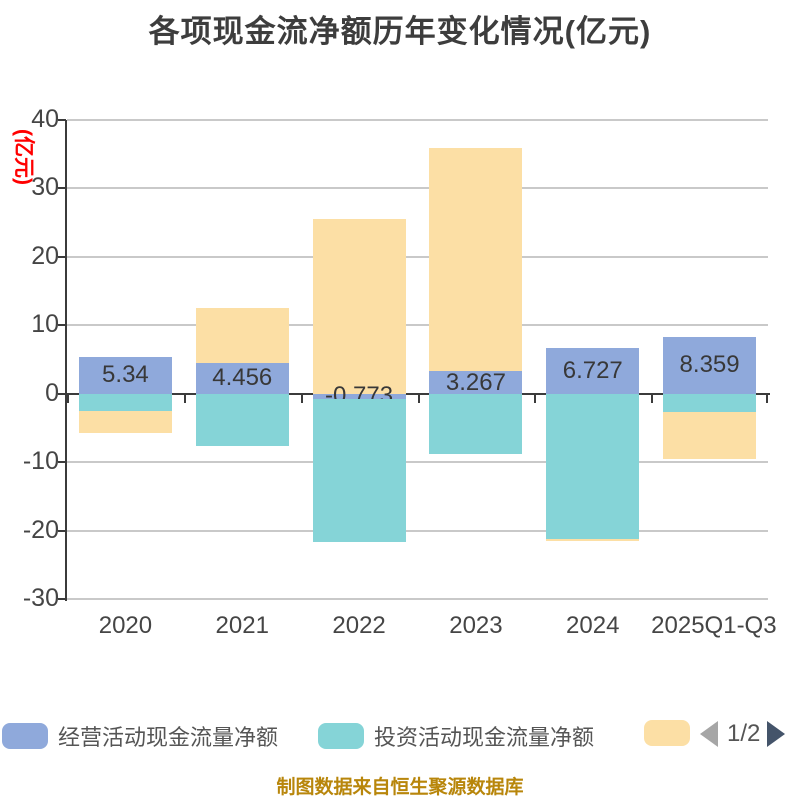 Image resolution: width=800 pixels, height=800 pixels. I want to click on gridline--20, so click(417, 530).